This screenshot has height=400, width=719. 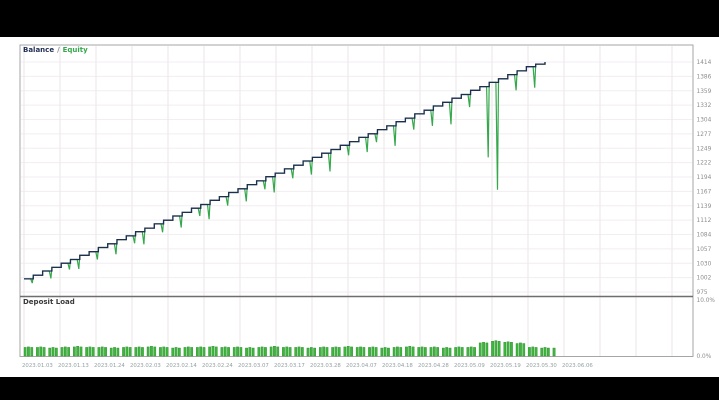 What do you see at coordinates (359, 388) in the screenshot?
I see `letterbox-bottom` at bounding box center [359, 388].